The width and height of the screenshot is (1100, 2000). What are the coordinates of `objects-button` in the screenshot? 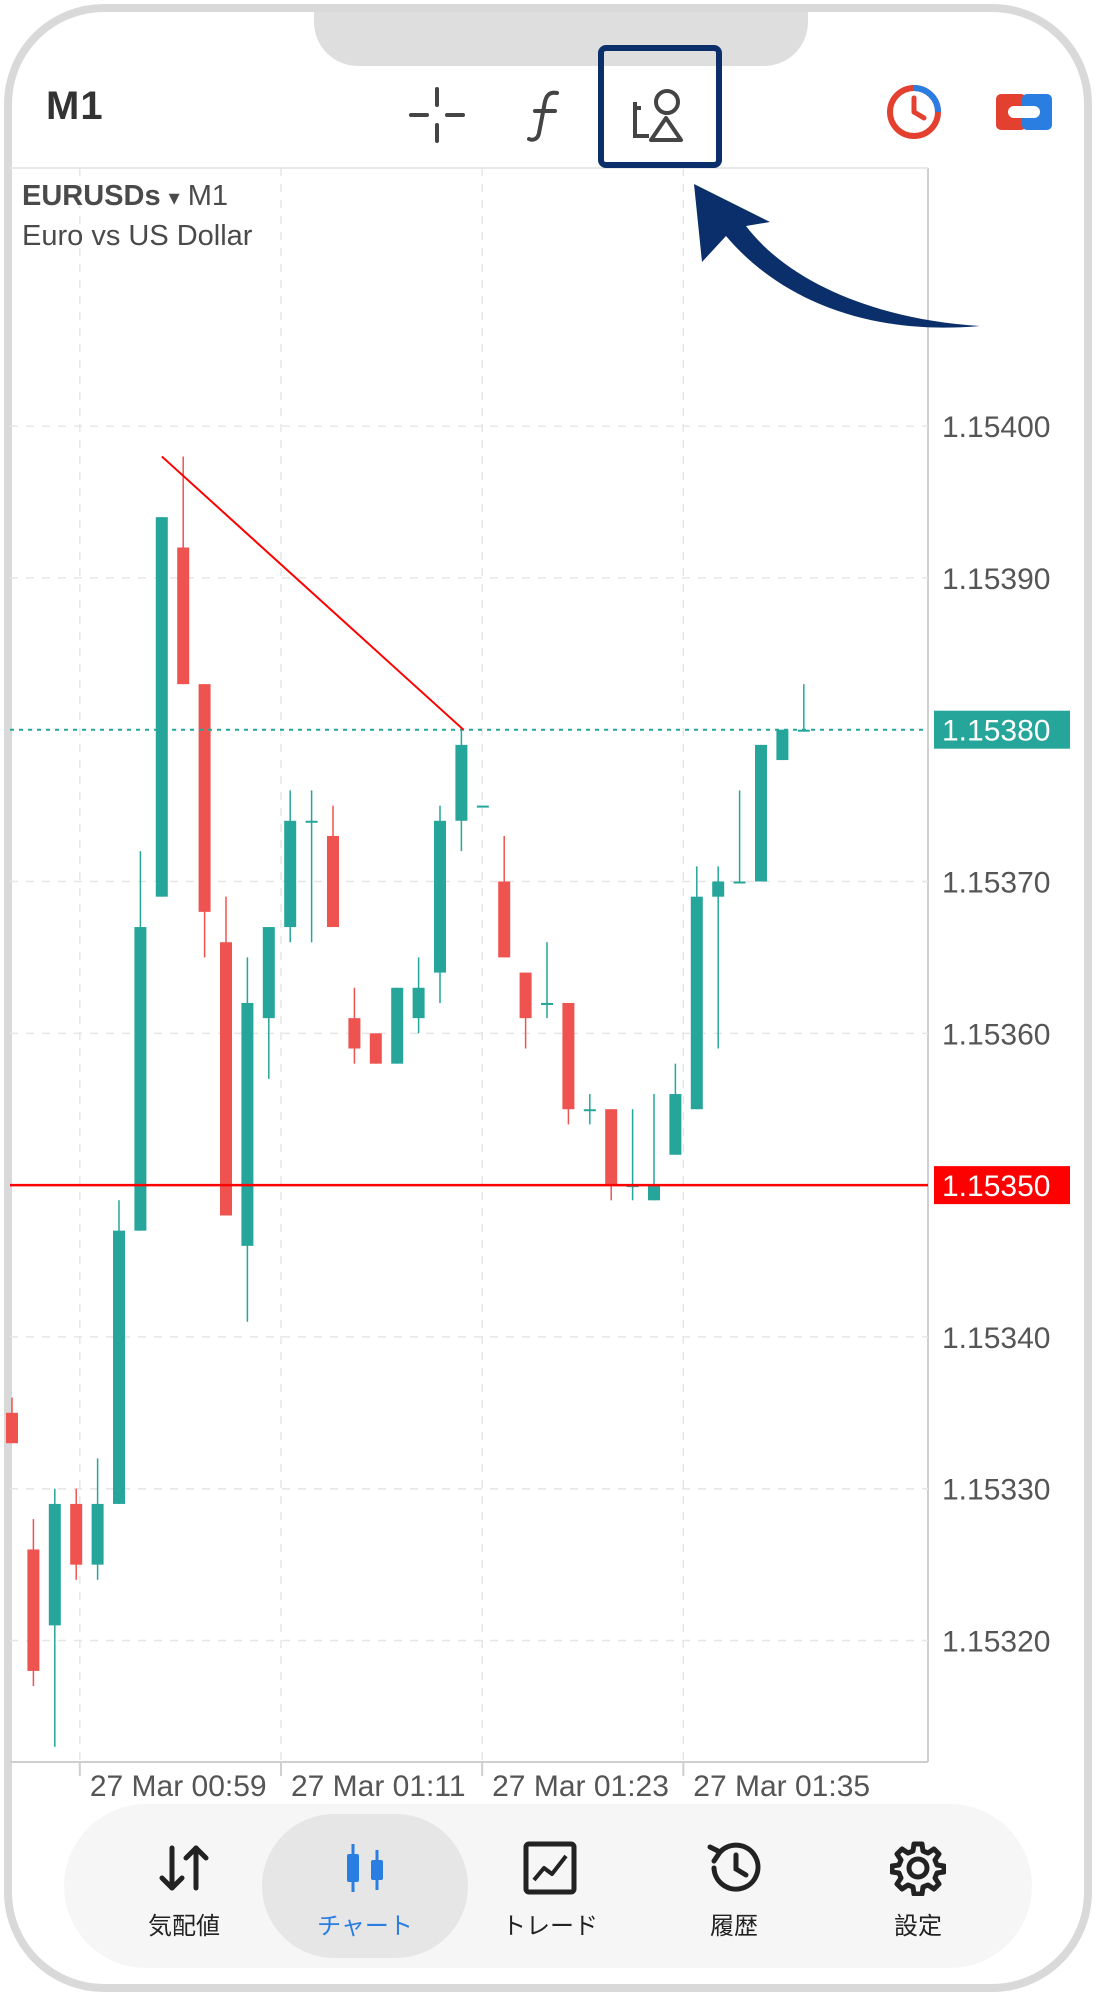 It's located at (660, 115).